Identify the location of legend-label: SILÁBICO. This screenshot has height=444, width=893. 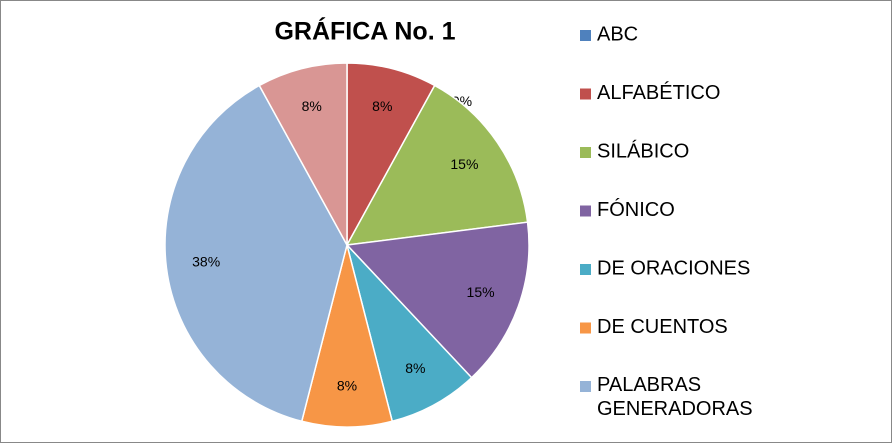
(643, 150).